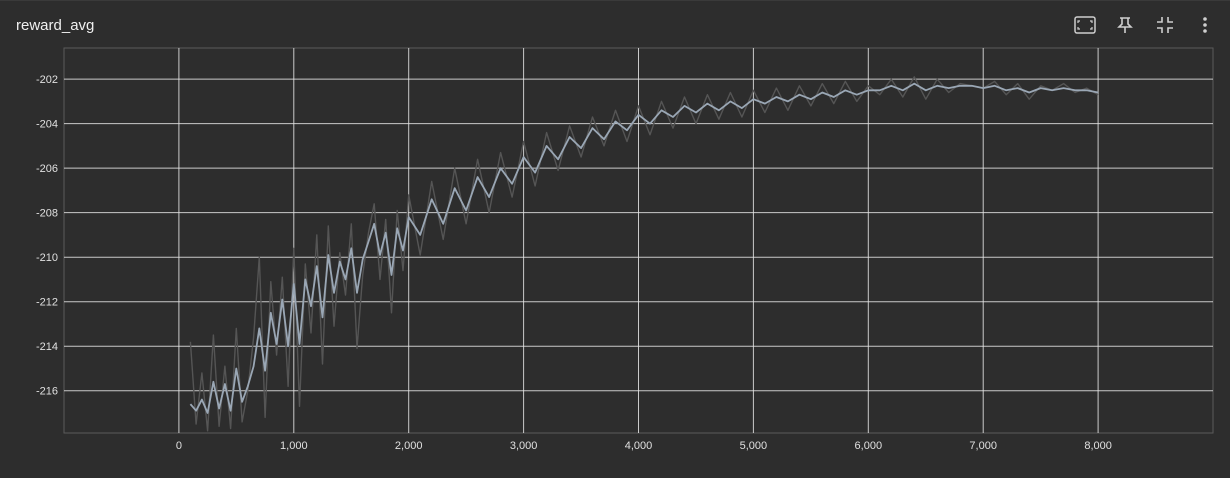 This screenshot has height=478, width=1230. Describe the element at coordinates (55, 25) in the screenshot. I see `chart-title: reward_avg` at that location.